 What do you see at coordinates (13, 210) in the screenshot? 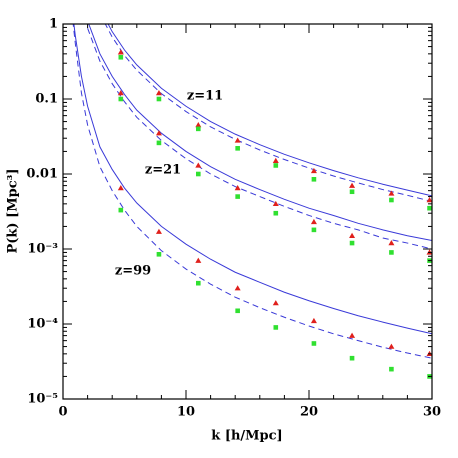
I see `y-axis-label: P(k) [Mpc³]` at bounding box center [13, 210].